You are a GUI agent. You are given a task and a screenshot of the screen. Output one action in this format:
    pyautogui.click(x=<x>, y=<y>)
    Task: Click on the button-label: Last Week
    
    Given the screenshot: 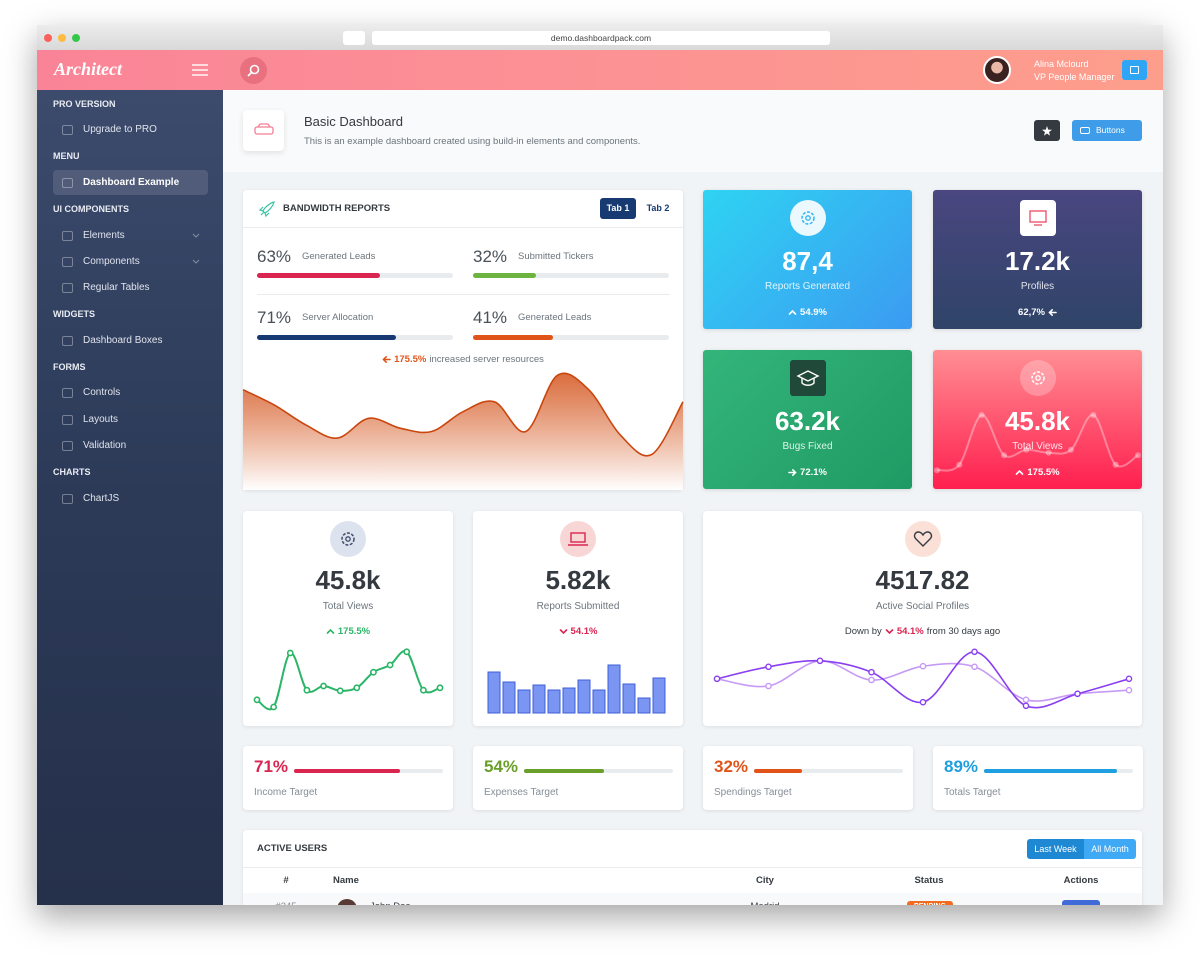 What is the action you would take?
    pyautogui.click(x=1055, y=848)
    